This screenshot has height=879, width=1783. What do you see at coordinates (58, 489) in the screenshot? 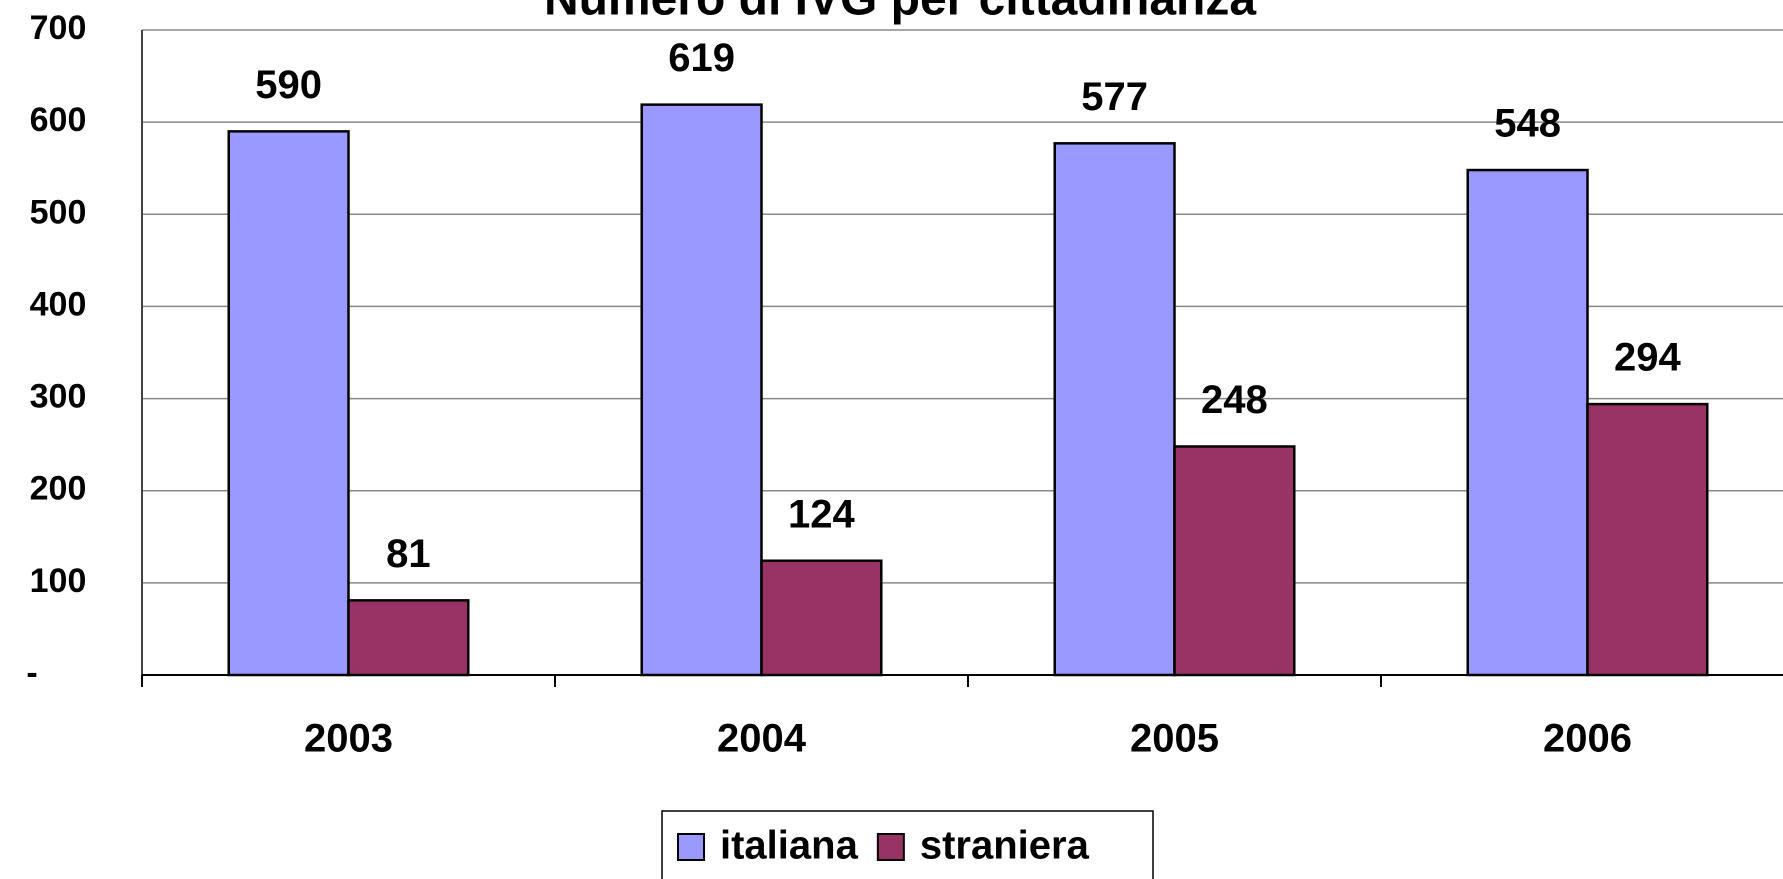
I see `y-tick-label: 200` at bounding box center [58, 489].